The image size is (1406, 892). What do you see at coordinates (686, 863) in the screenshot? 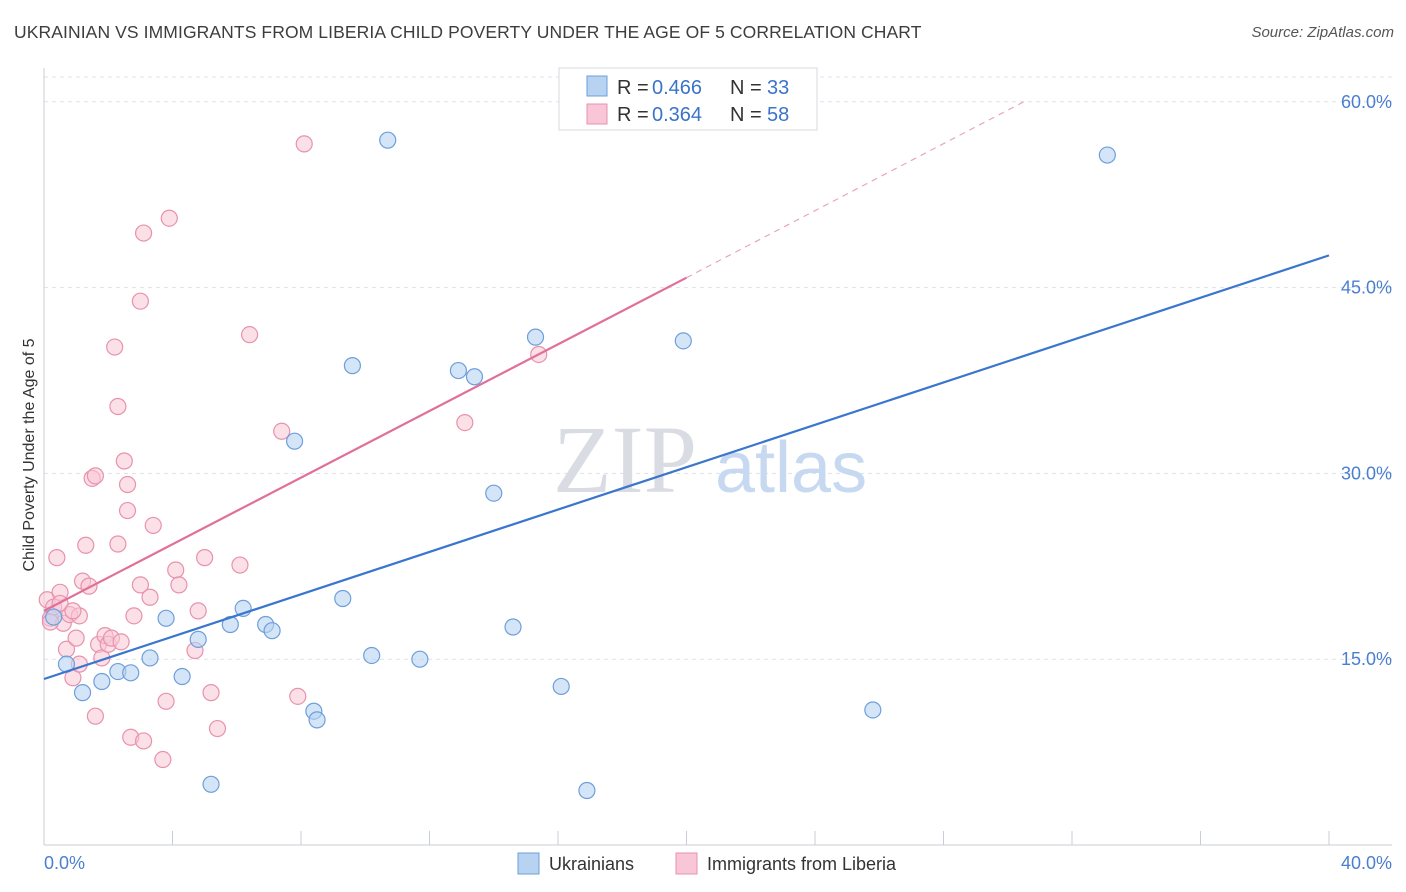
I see `series-legend-swatch-liberia` at bounding box center [686, 863].